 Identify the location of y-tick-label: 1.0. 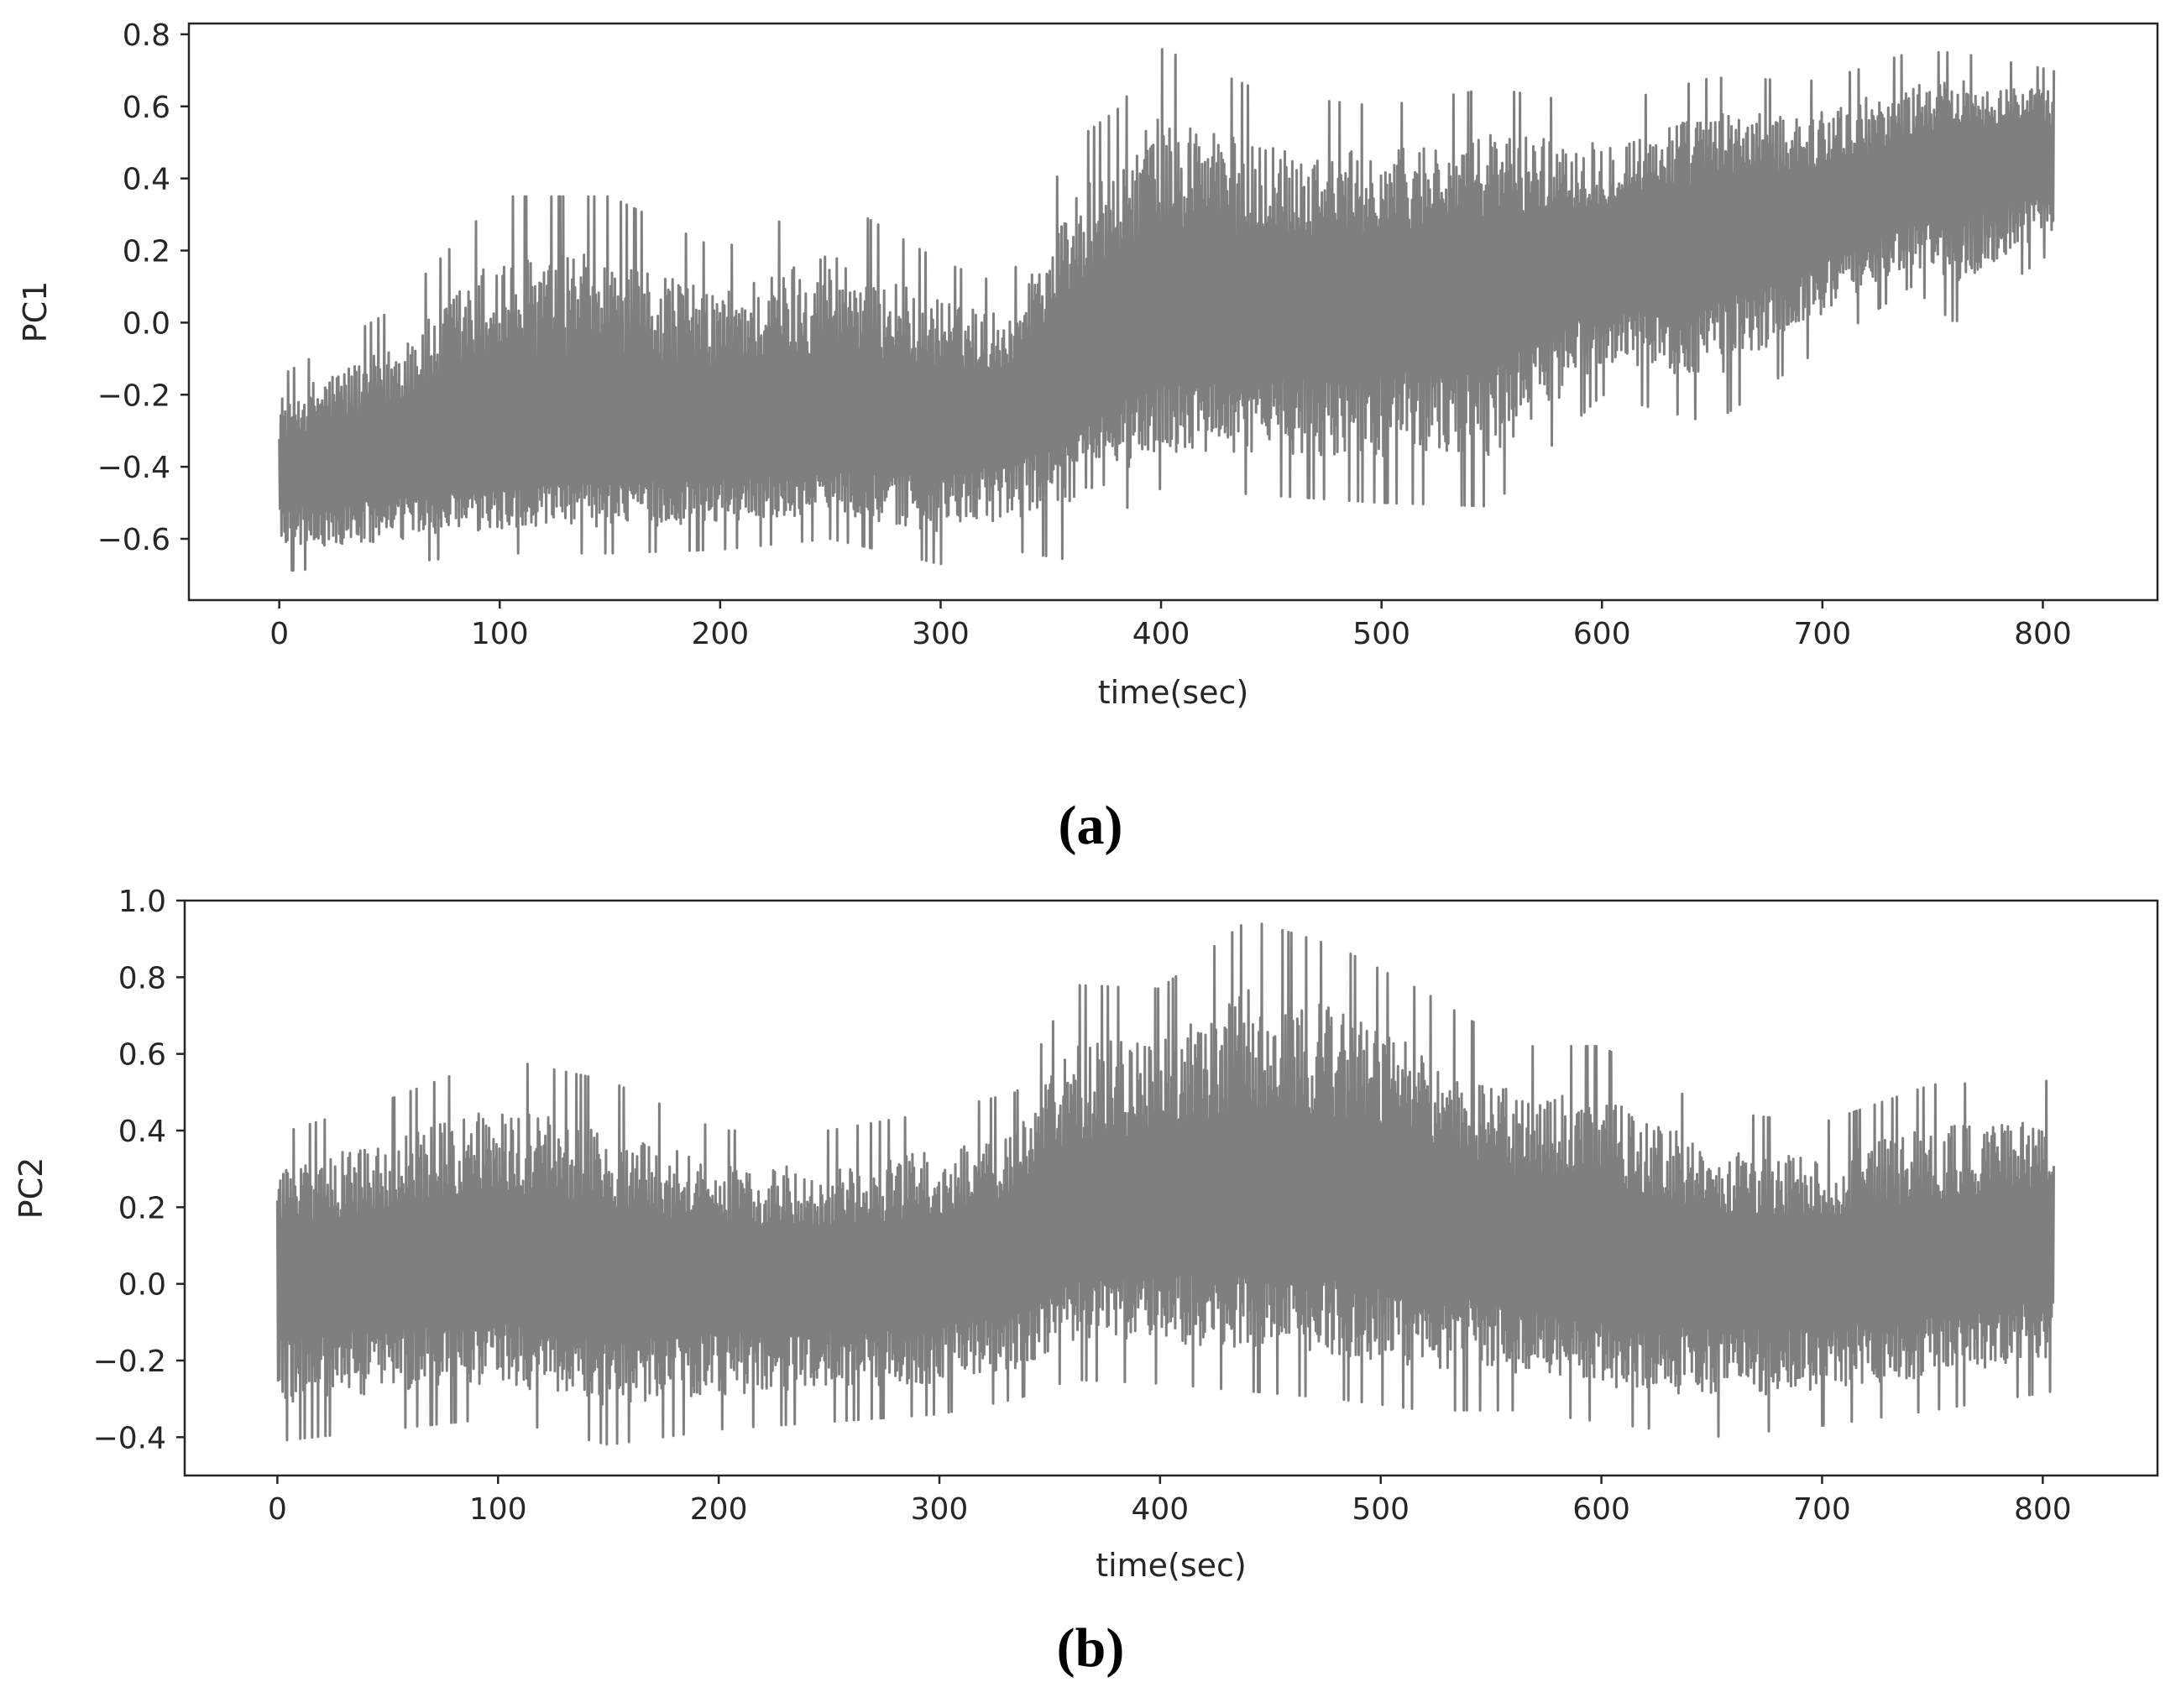
(142, 902).